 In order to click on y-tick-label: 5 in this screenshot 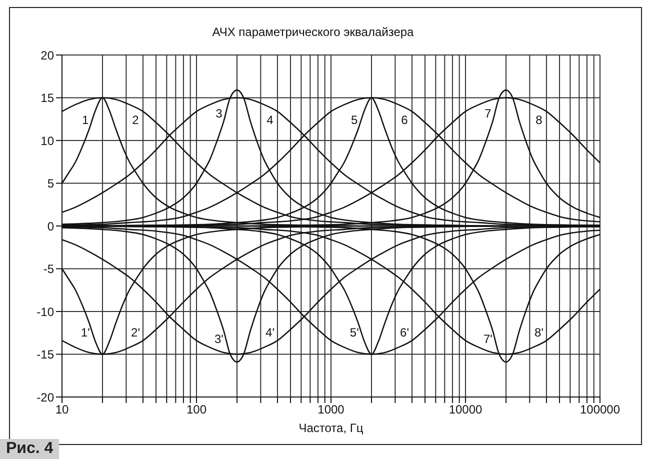, I will do `click(50, 183)`.